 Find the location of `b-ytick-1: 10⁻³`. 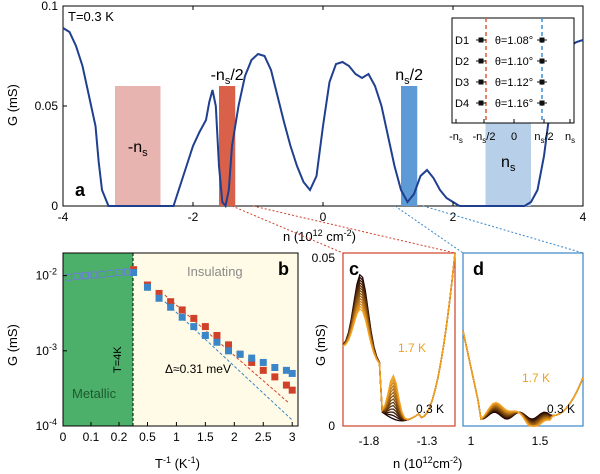

b-ytick-1: 10⁻³ is located at coordinates (46, 350).